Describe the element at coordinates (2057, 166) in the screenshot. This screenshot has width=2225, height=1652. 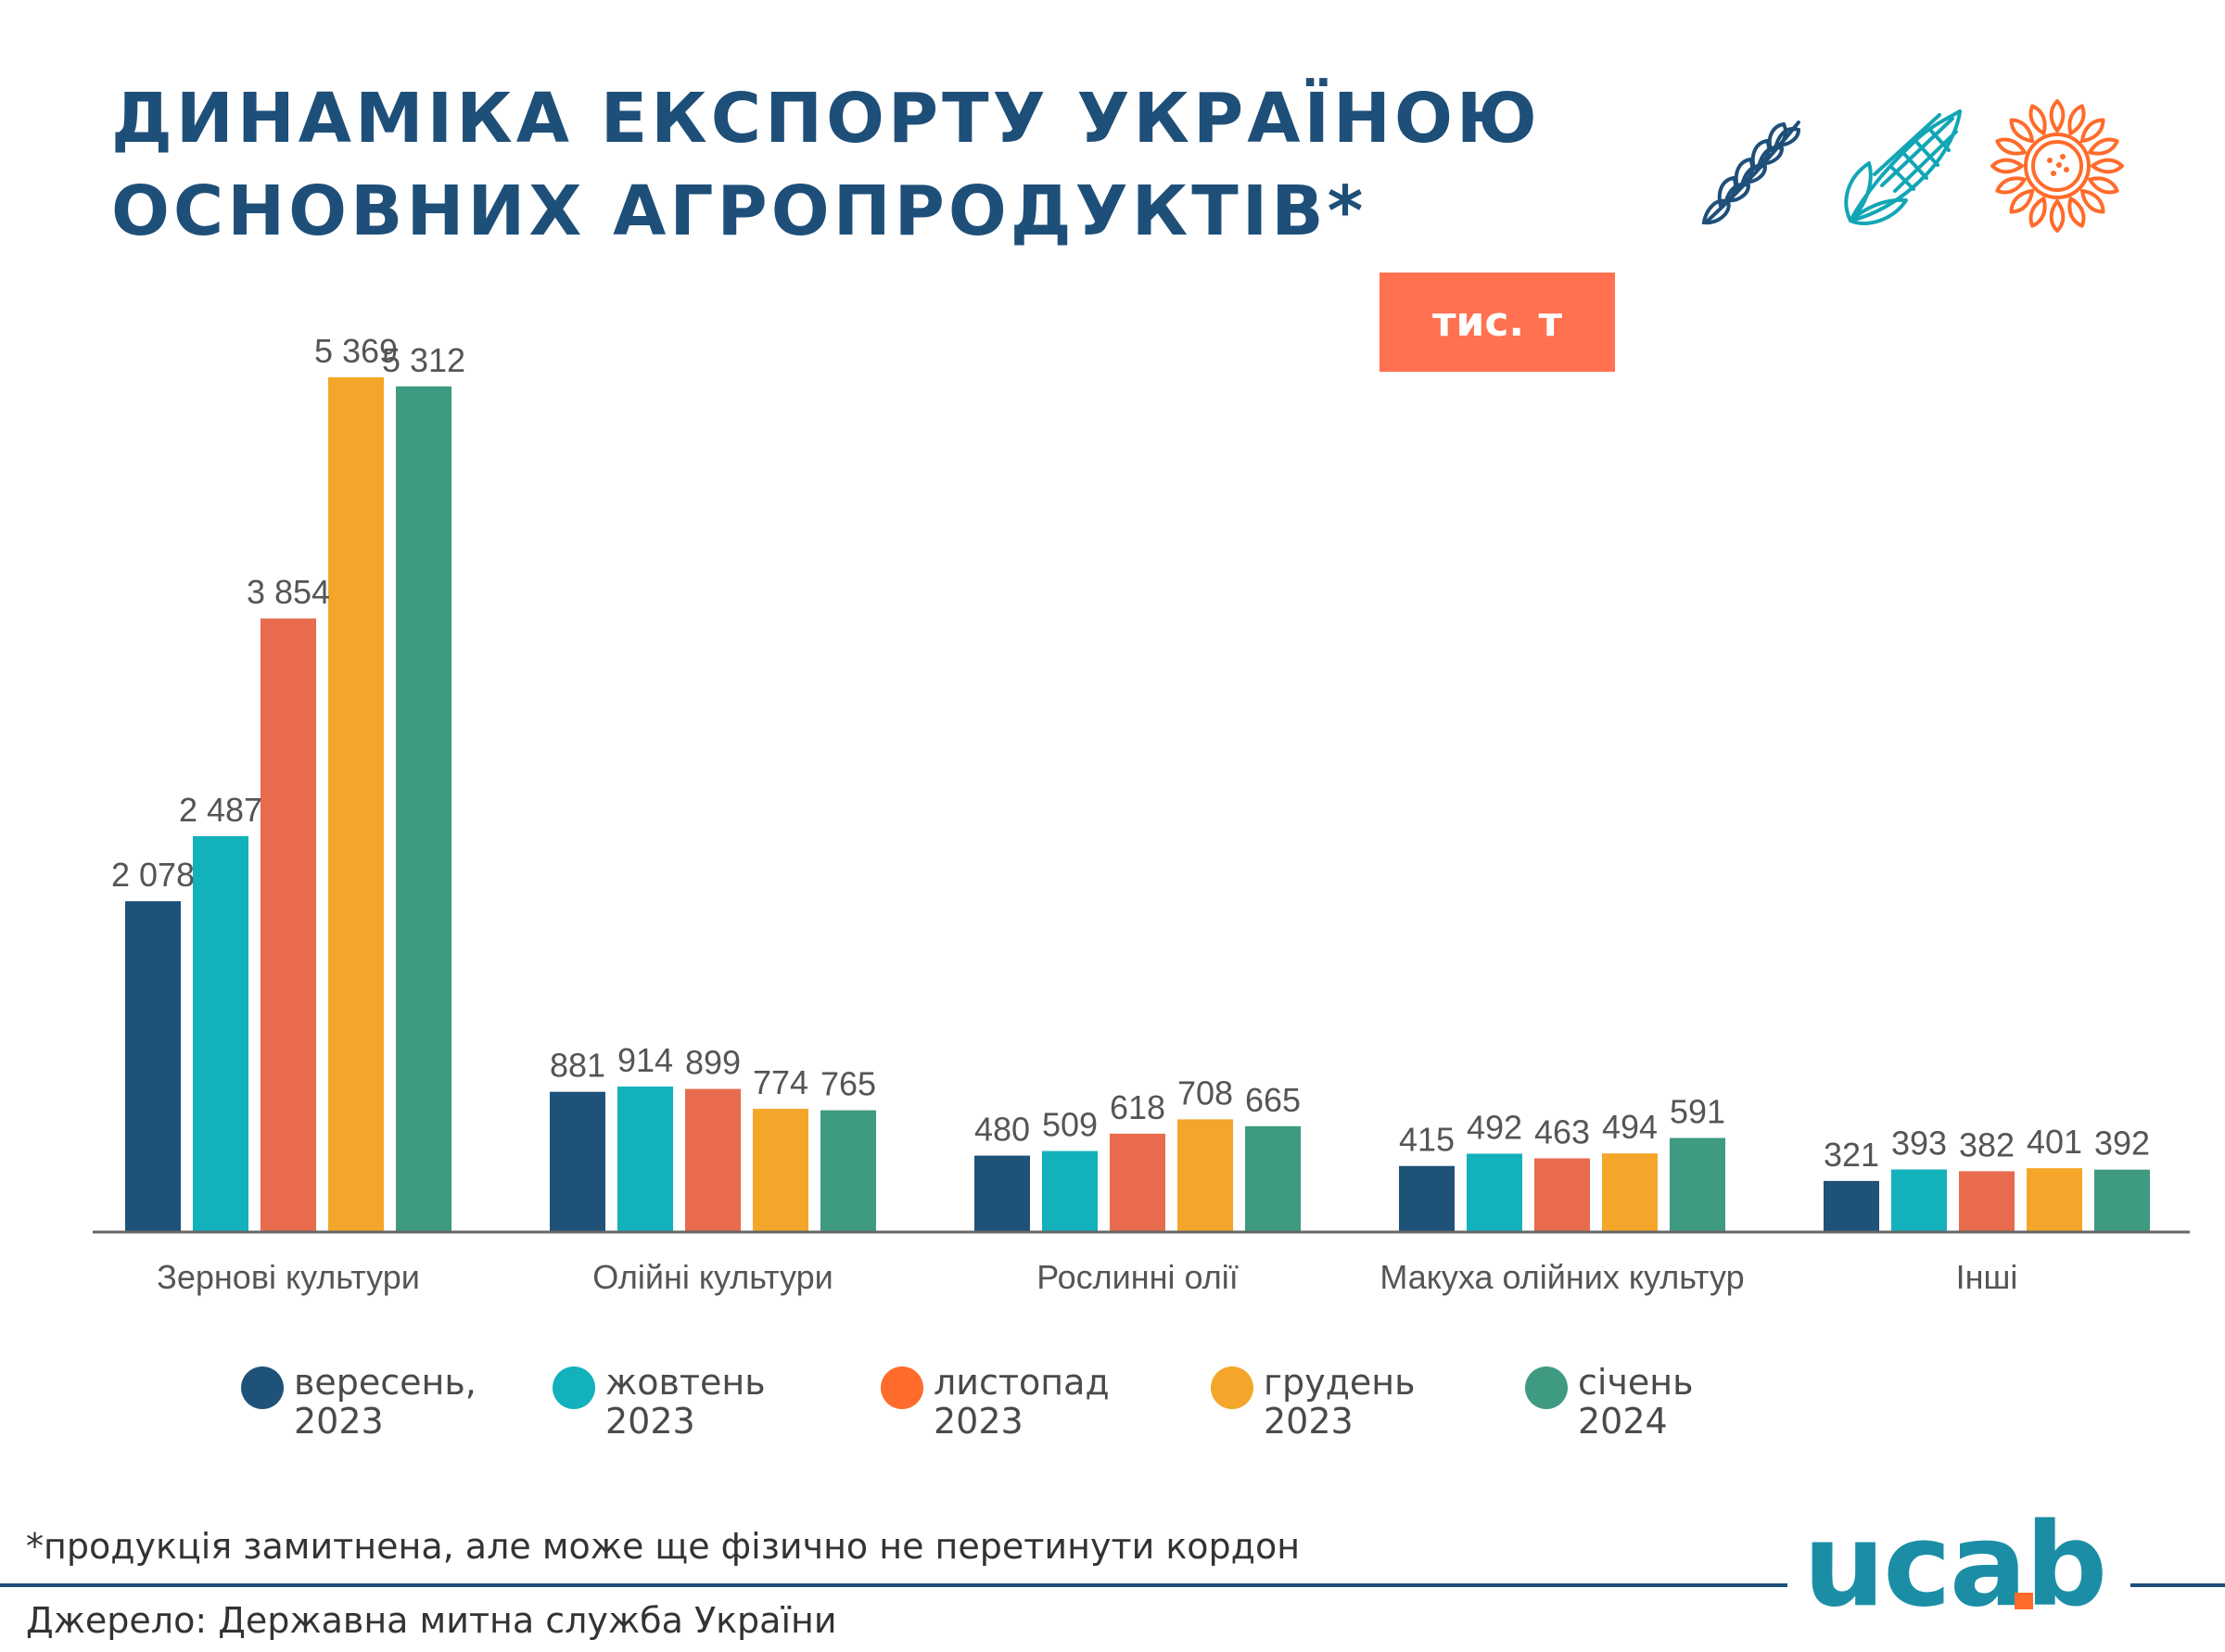
I see `sunflower-icon` at that location.